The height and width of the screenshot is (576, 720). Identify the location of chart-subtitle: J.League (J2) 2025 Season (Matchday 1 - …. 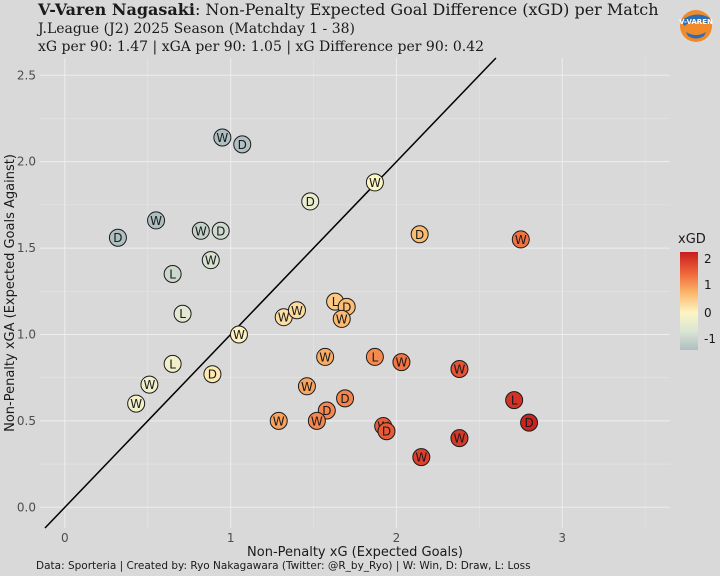
(197, 29).